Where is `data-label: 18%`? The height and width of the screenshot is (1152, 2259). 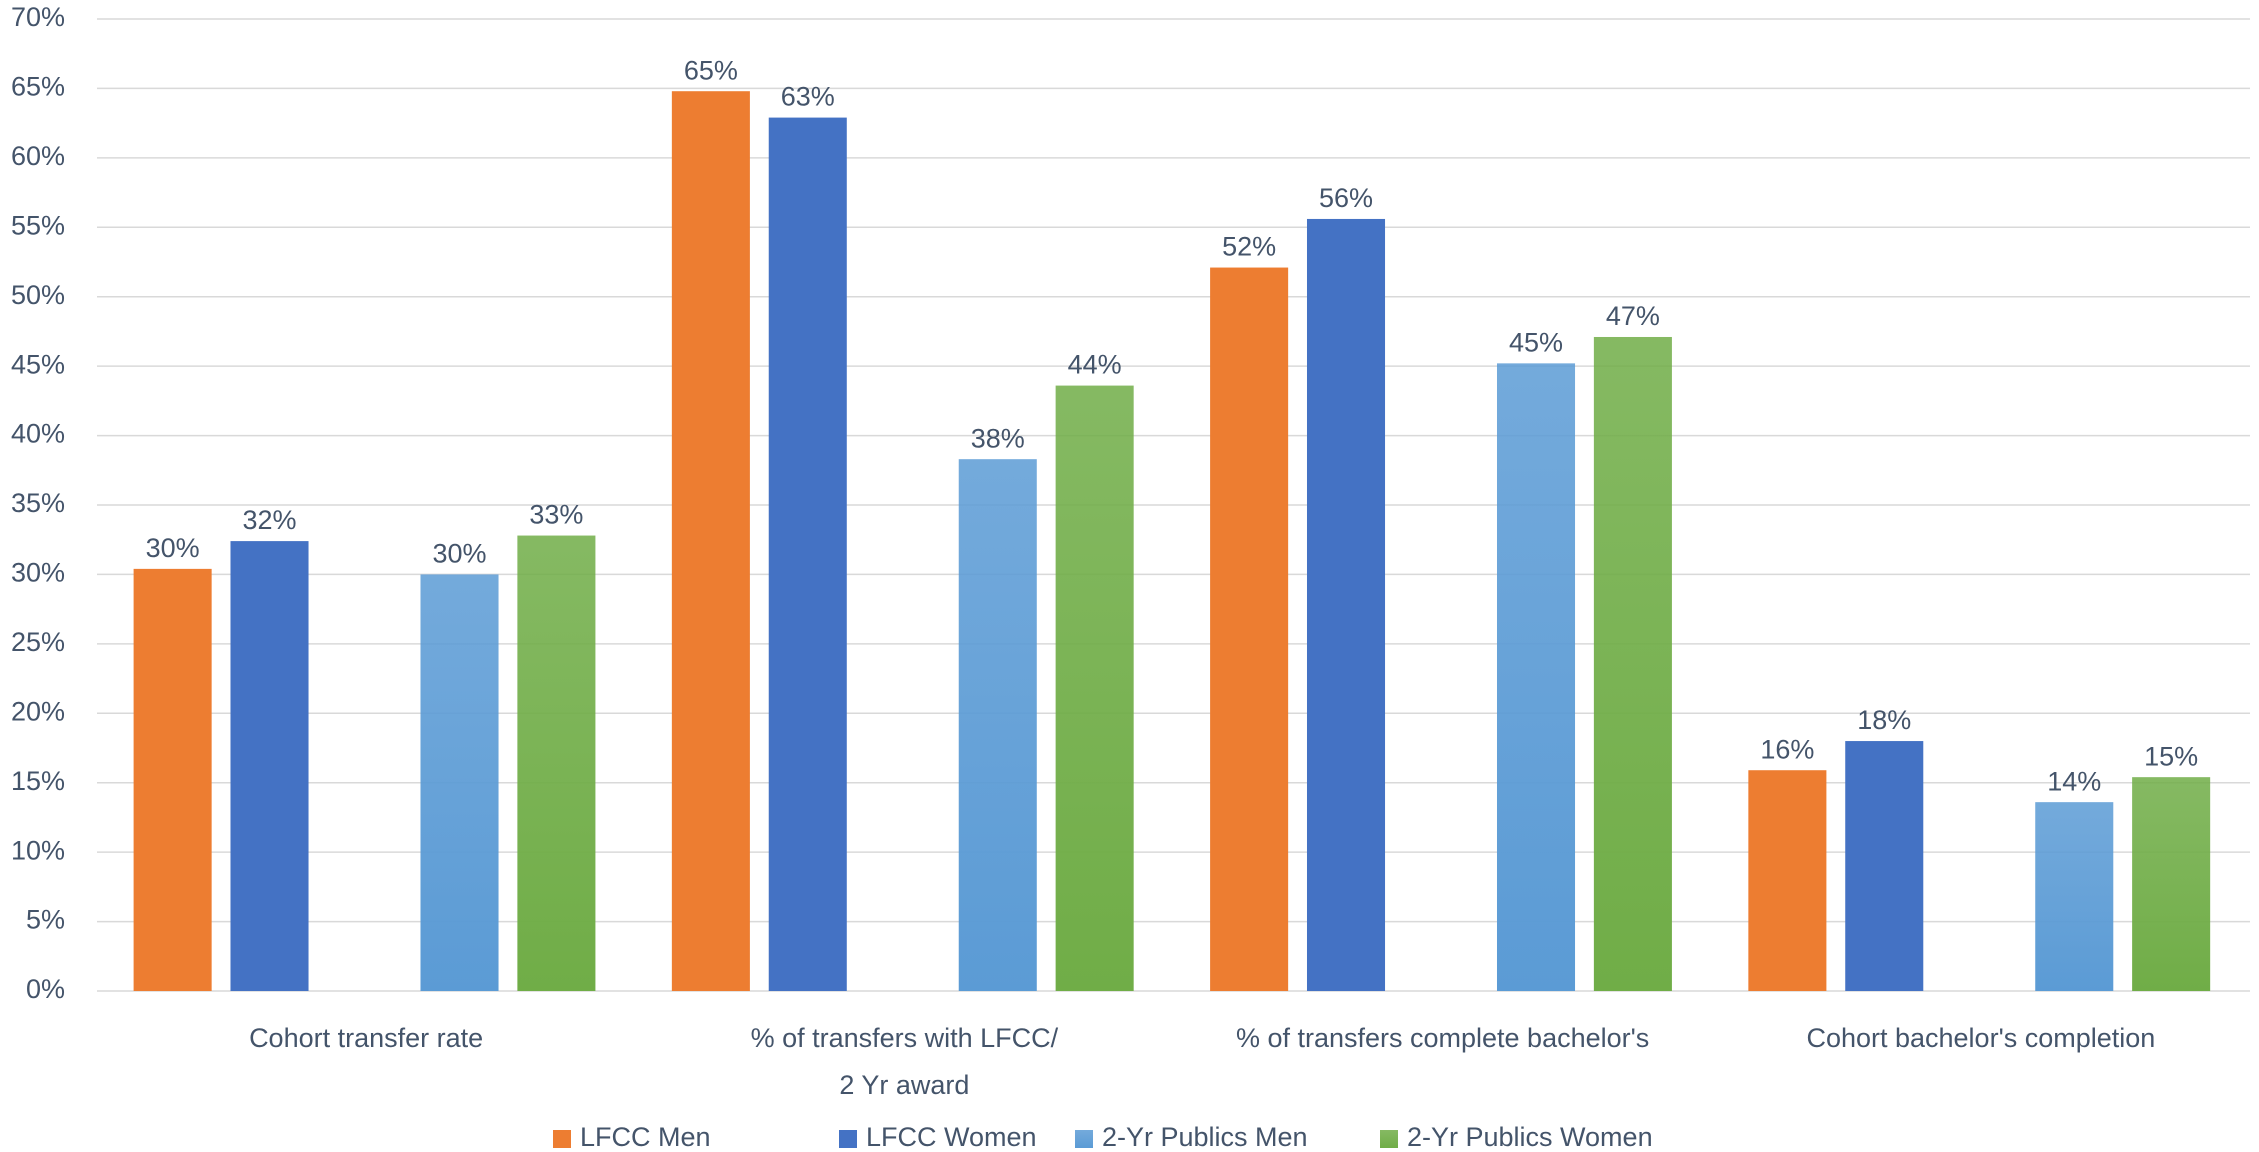 data-label: 18% is located at coordinates (1884, 720).